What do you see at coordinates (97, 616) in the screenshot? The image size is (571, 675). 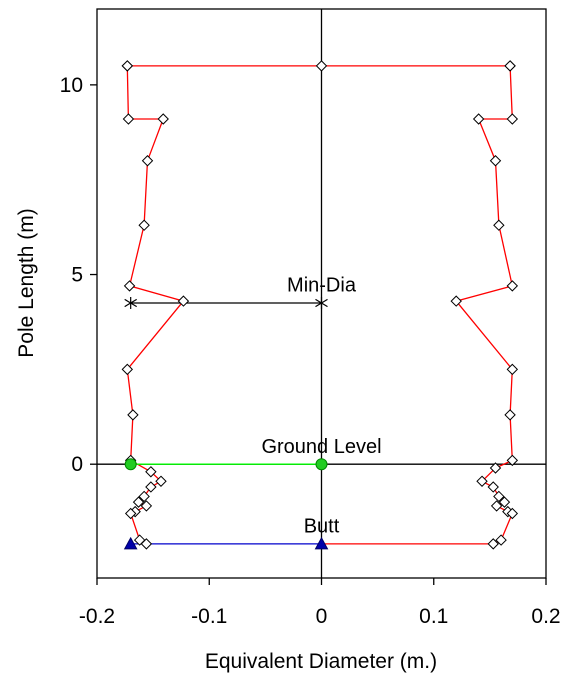 I see `x-tick-label: -0.2` at bounding box center [97, 616].